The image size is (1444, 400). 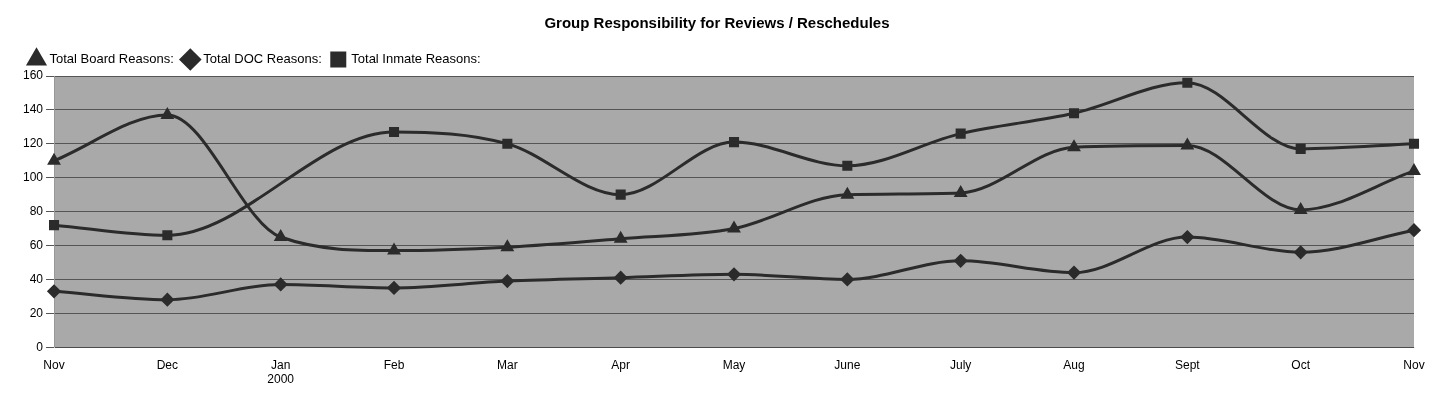 What do you see at coordinates (961, 364) in the screenshot?
I see `x-tick-label: July` at bounding box center [961, 364].